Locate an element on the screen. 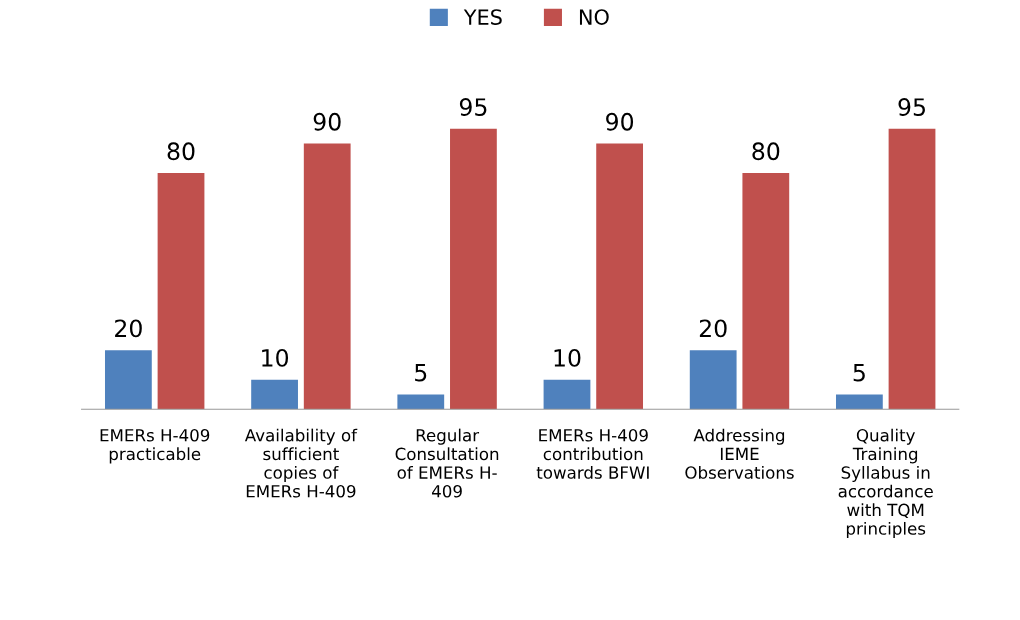  legend-label: NO is located at coordinates (594, 17).